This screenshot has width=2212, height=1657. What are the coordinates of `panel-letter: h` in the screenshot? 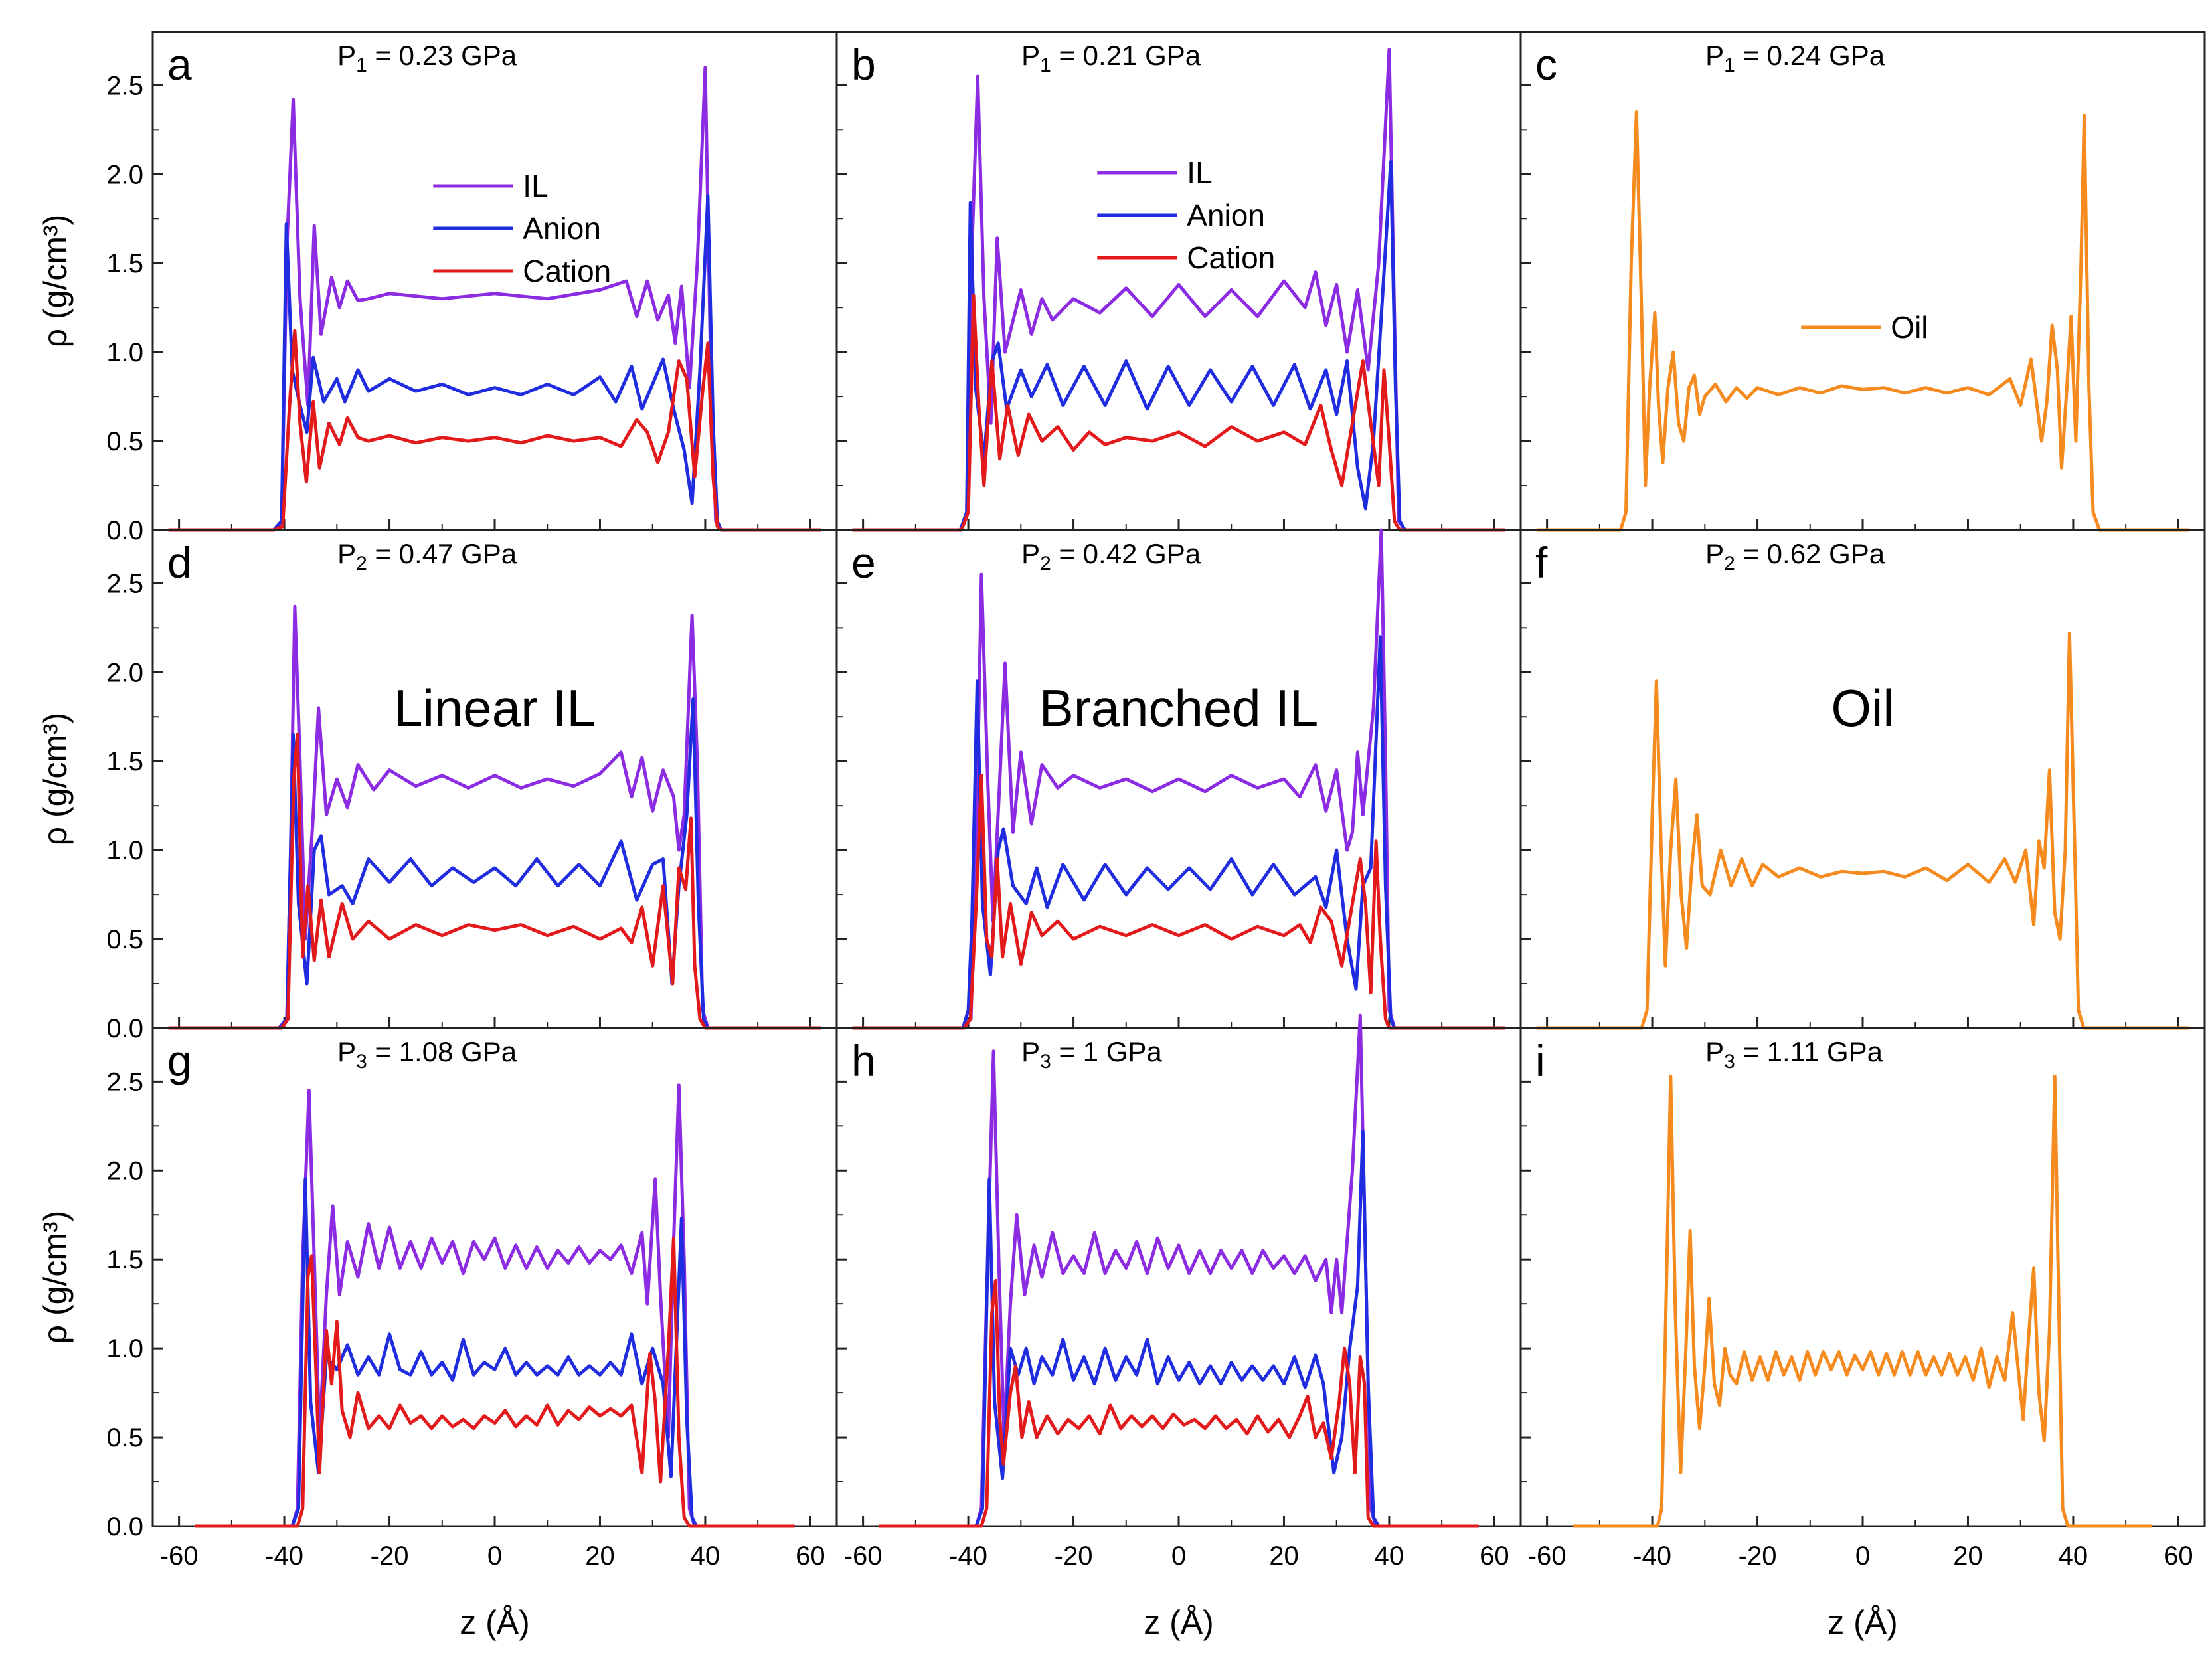 It's located at (863, 1061).